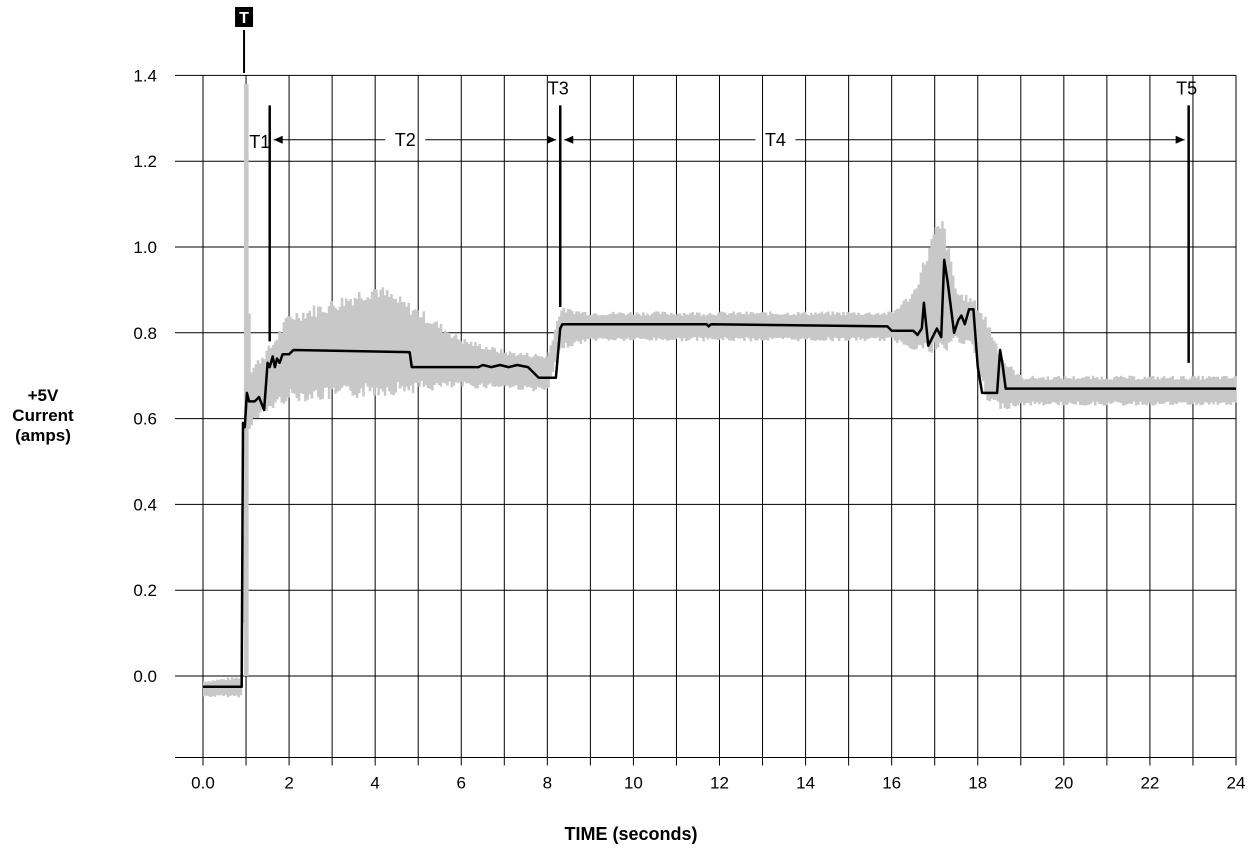  Describe the element at coordinates (775, 140) in the screenshot. I see `interval-label: T4` at that location.